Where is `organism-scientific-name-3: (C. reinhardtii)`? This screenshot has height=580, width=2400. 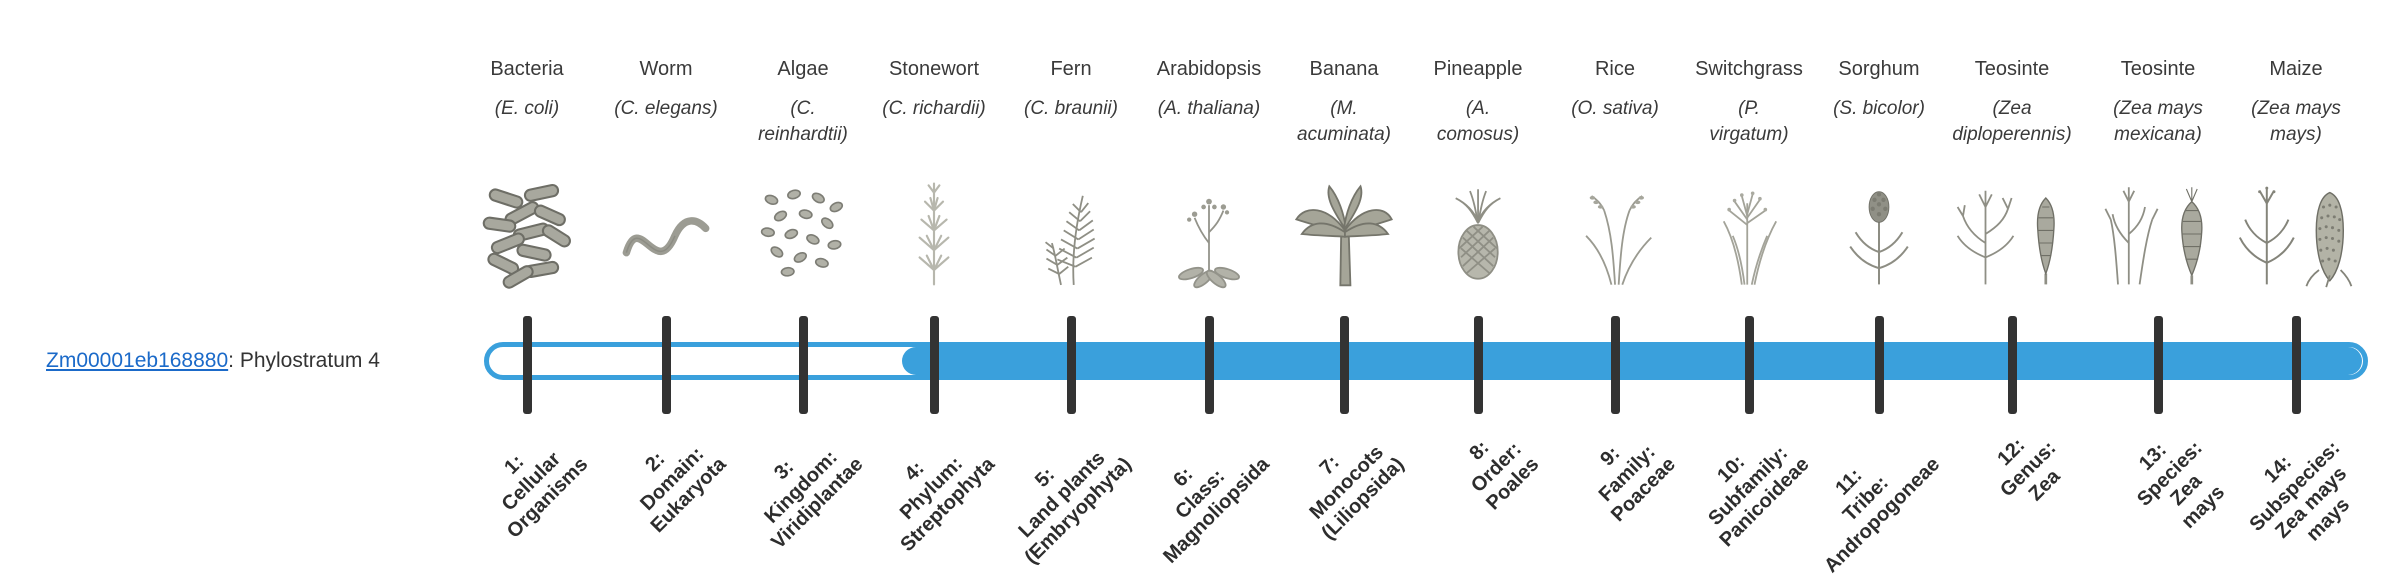
organism-scientific-name-3: (C. reinhardtii) is located at coordinates (803, 121).